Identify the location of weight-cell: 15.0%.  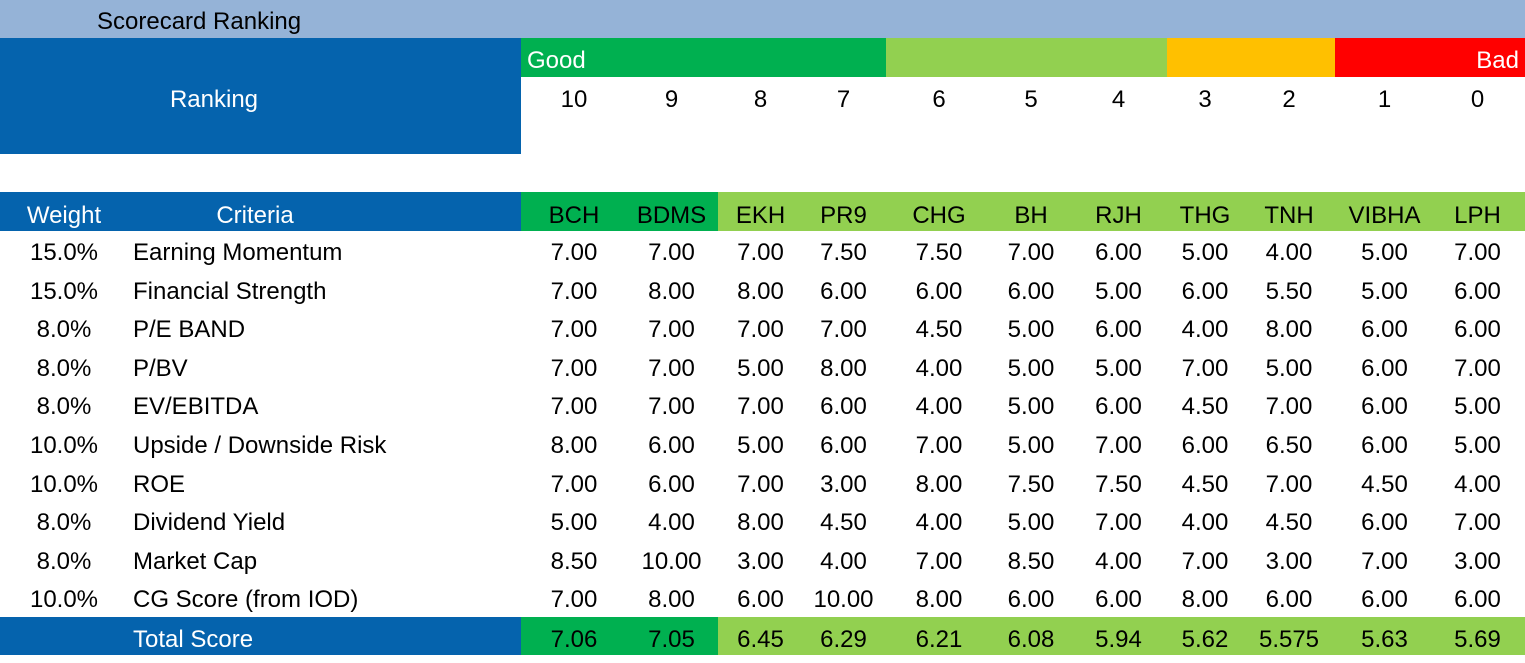
(64, 291).